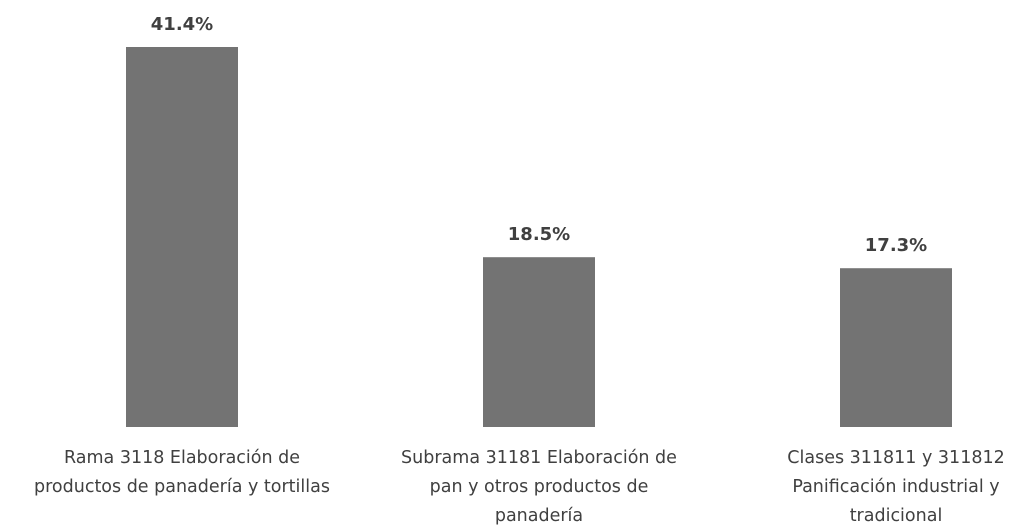 Image resolution: width=1026 pixels, height=531 pixels. Describe the element at coordinates (182, 458) in the screenshot. I see `category-label-line: Rama 3118 Elaboración de` at that location.